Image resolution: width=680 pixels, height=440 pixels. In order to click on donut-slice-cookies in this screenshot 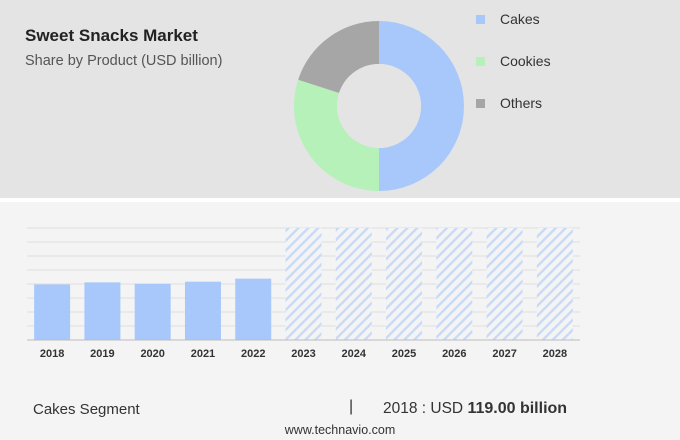, I will do `click(336, 135)`.